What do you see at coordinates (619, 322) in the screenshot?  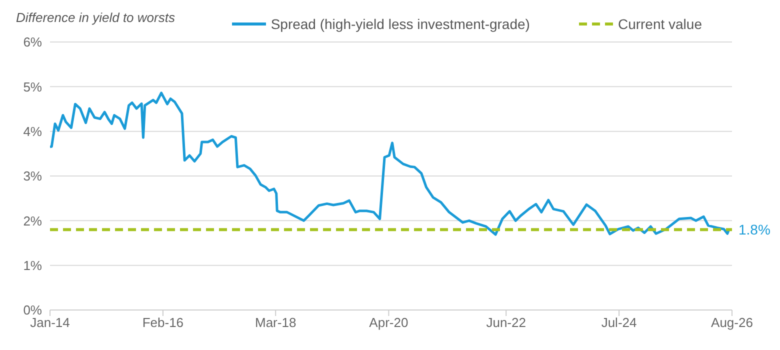 I see `x-tick-label: Jul-24` at bounding box center [619, 322].